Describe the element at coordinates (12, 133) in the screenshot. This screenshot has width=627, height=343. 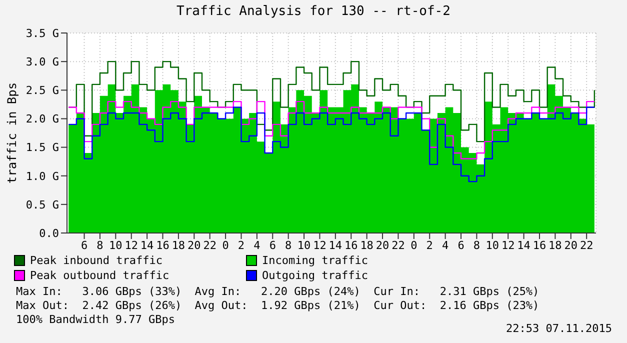
I see `y-axis-title: traffic in Bps` at that location.